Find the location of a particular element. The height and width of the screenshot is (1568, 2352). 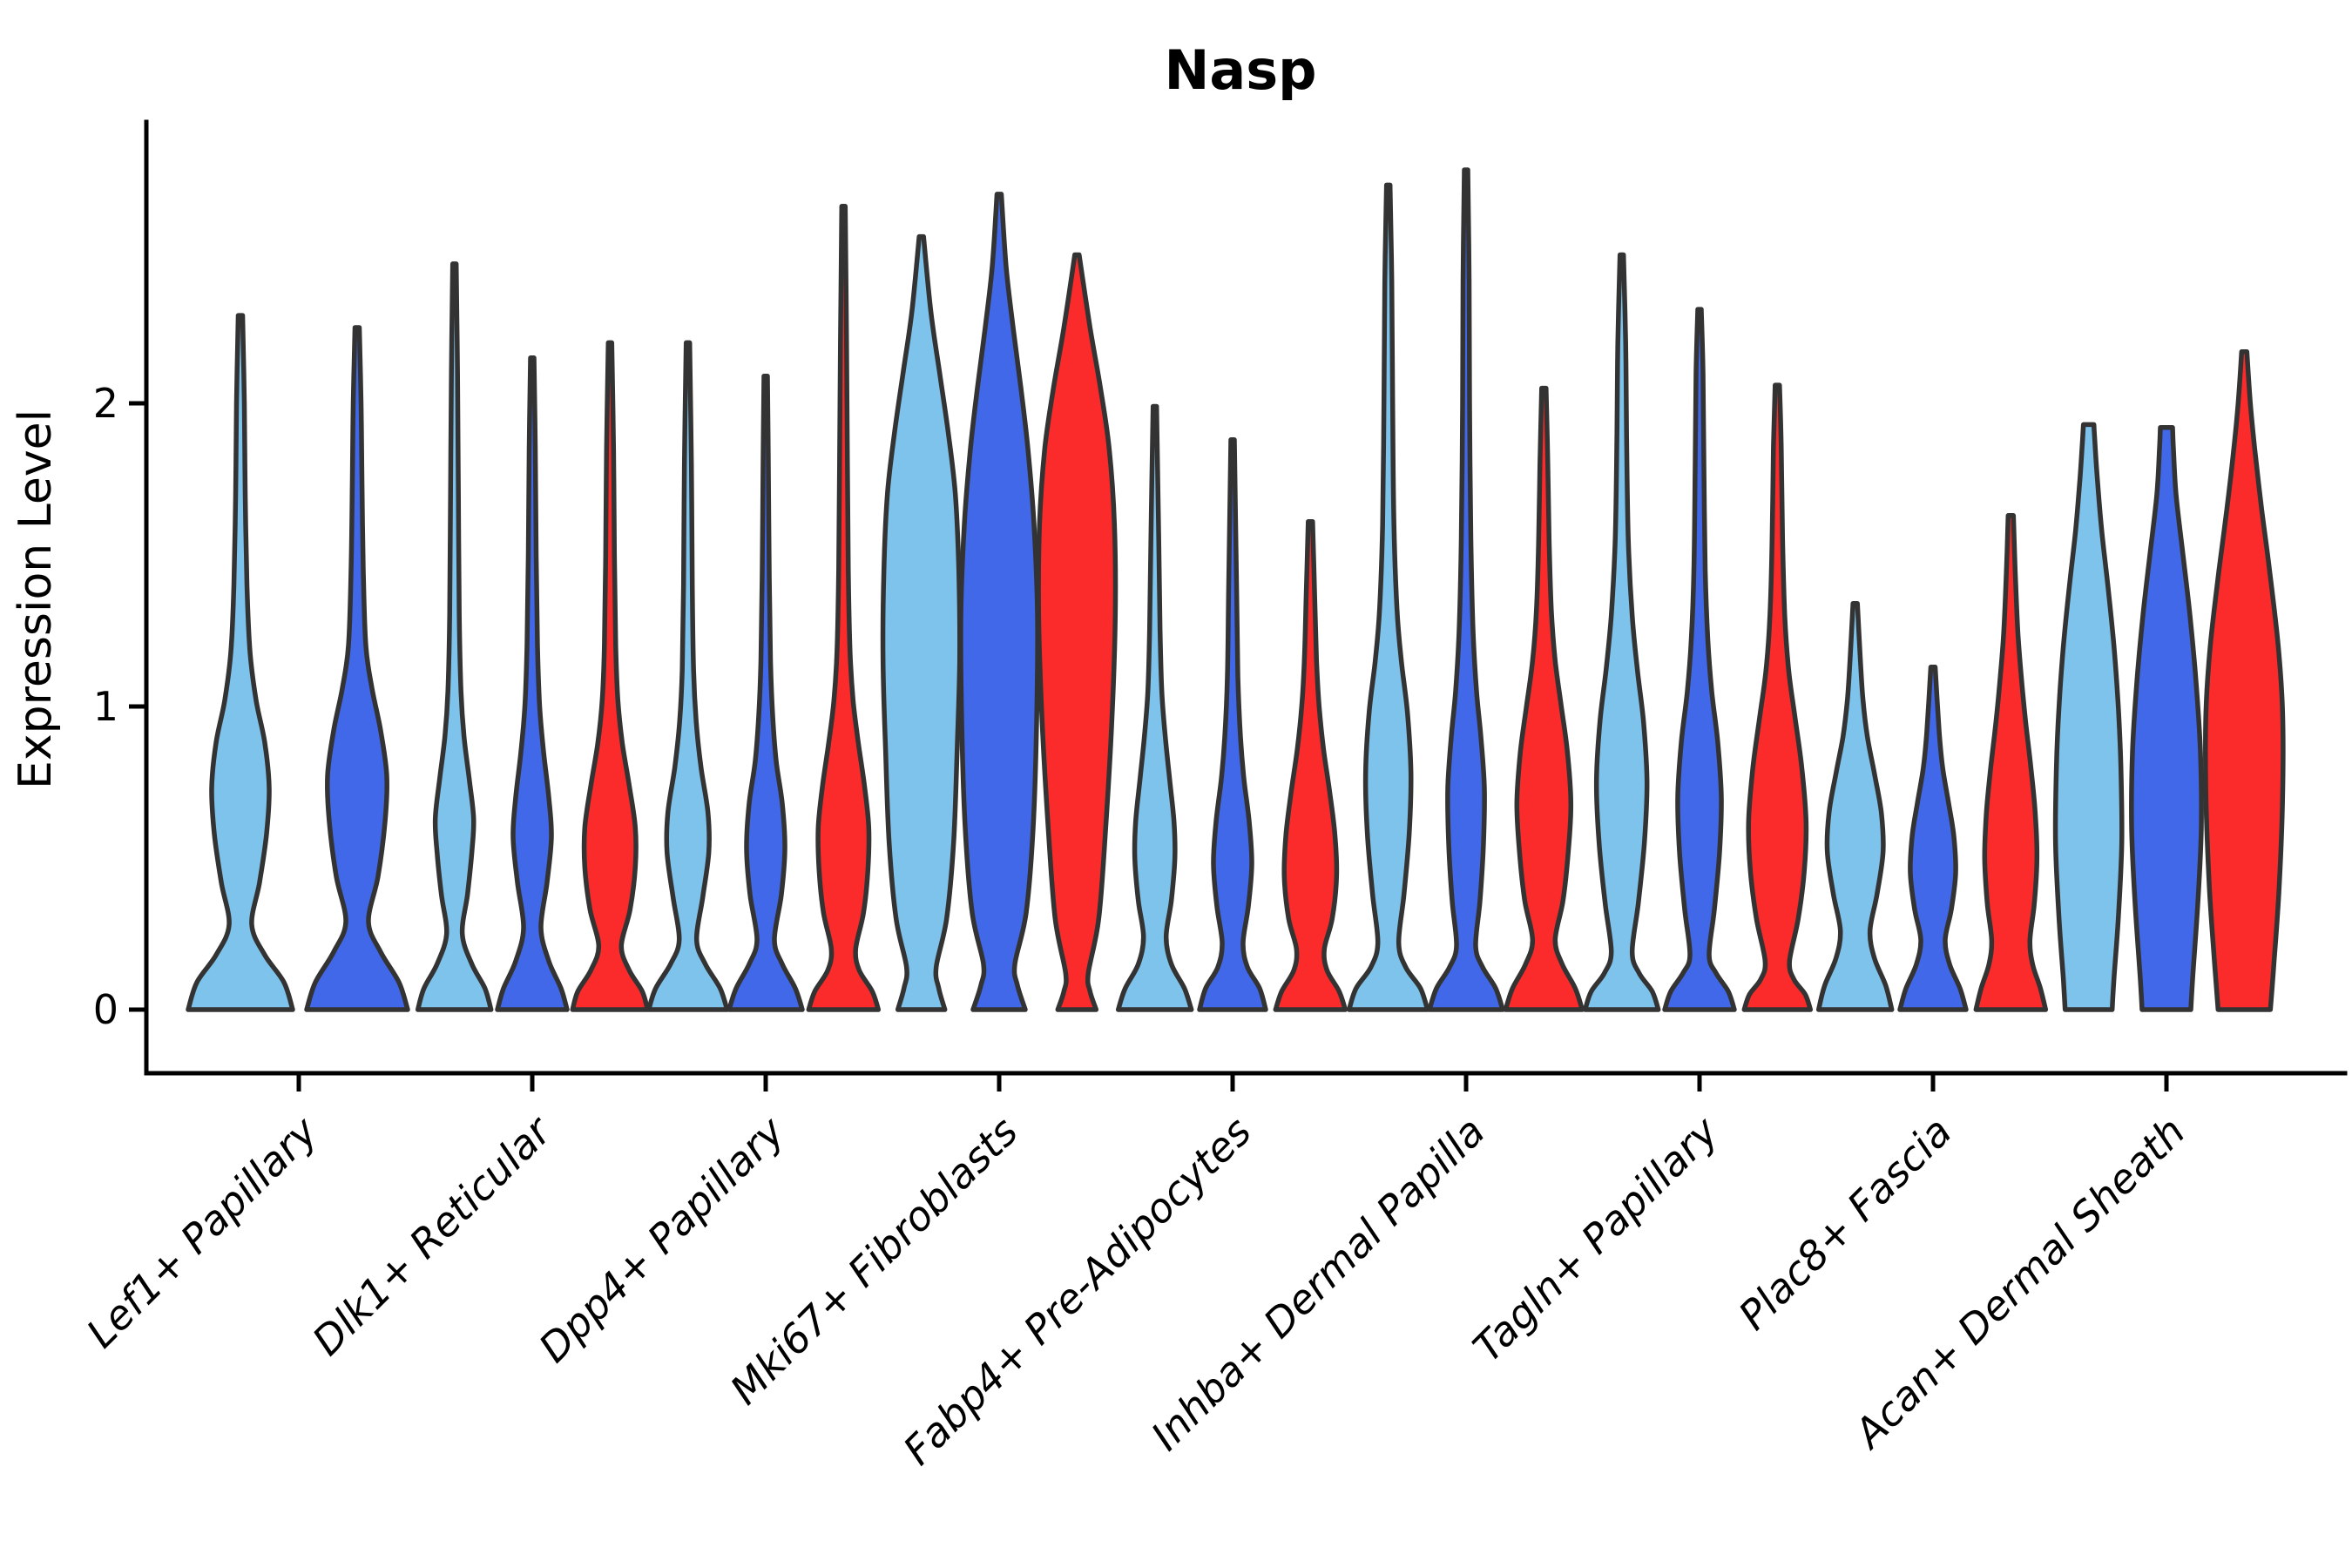

y-tick-labels: 0 1 2 is located at coordinates (106, 706).